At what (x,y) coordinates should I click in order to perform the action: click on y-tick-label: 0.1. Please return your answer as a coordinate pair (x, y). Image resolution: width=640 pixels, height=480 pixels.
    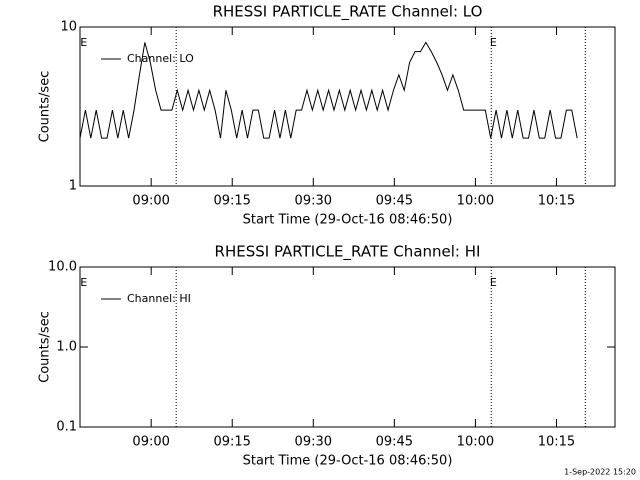
    Looking at the image, I should click on (66, 427).